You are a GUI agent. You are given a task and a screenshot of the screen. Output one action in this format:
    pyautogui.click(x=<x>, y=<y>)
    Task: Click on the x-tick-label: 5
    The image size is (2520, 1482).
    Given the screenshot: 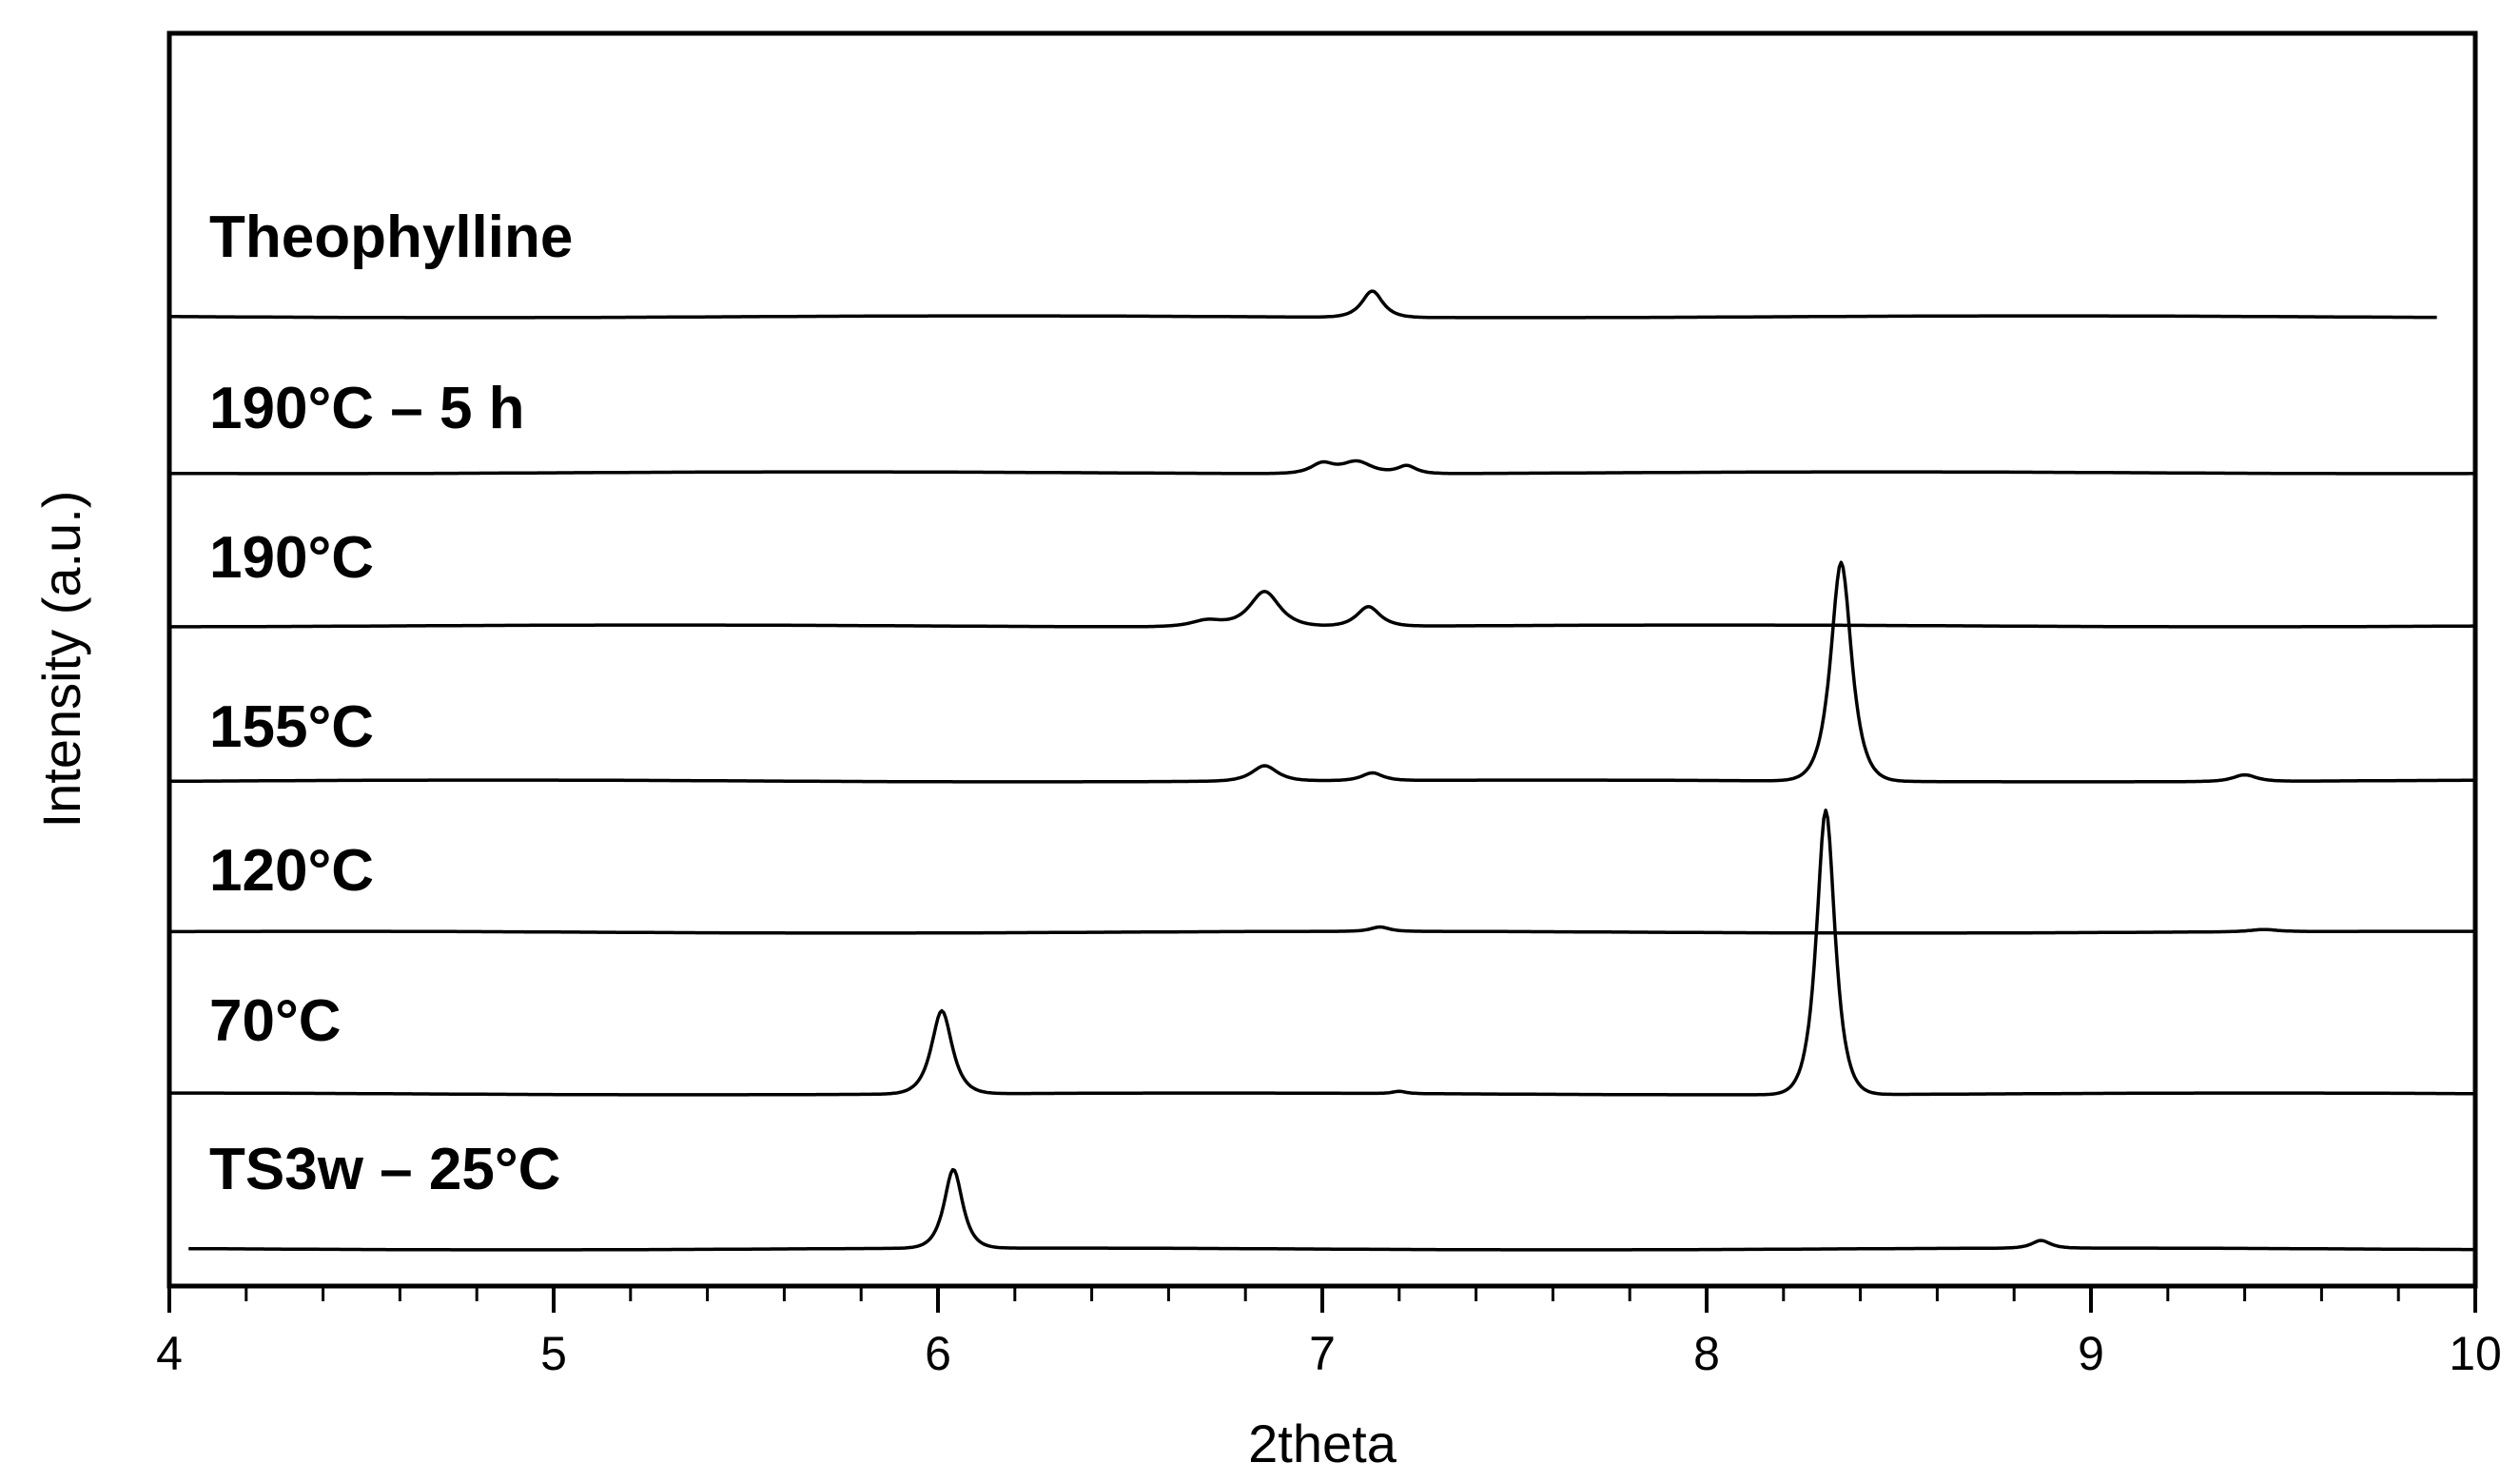 What is the action you would take?
    pyautogui.click(x=553, y=1353)
    